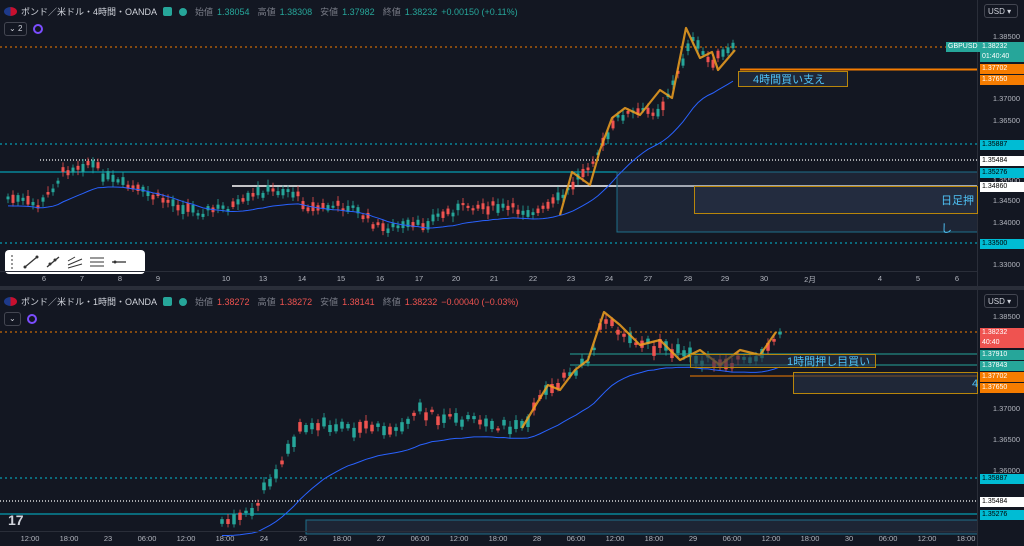 The height and width of the screenshot is (546, 1024). Describe the element at coordinates (31, 262) in the screenshot. I see `trend-line-icon` at that location.